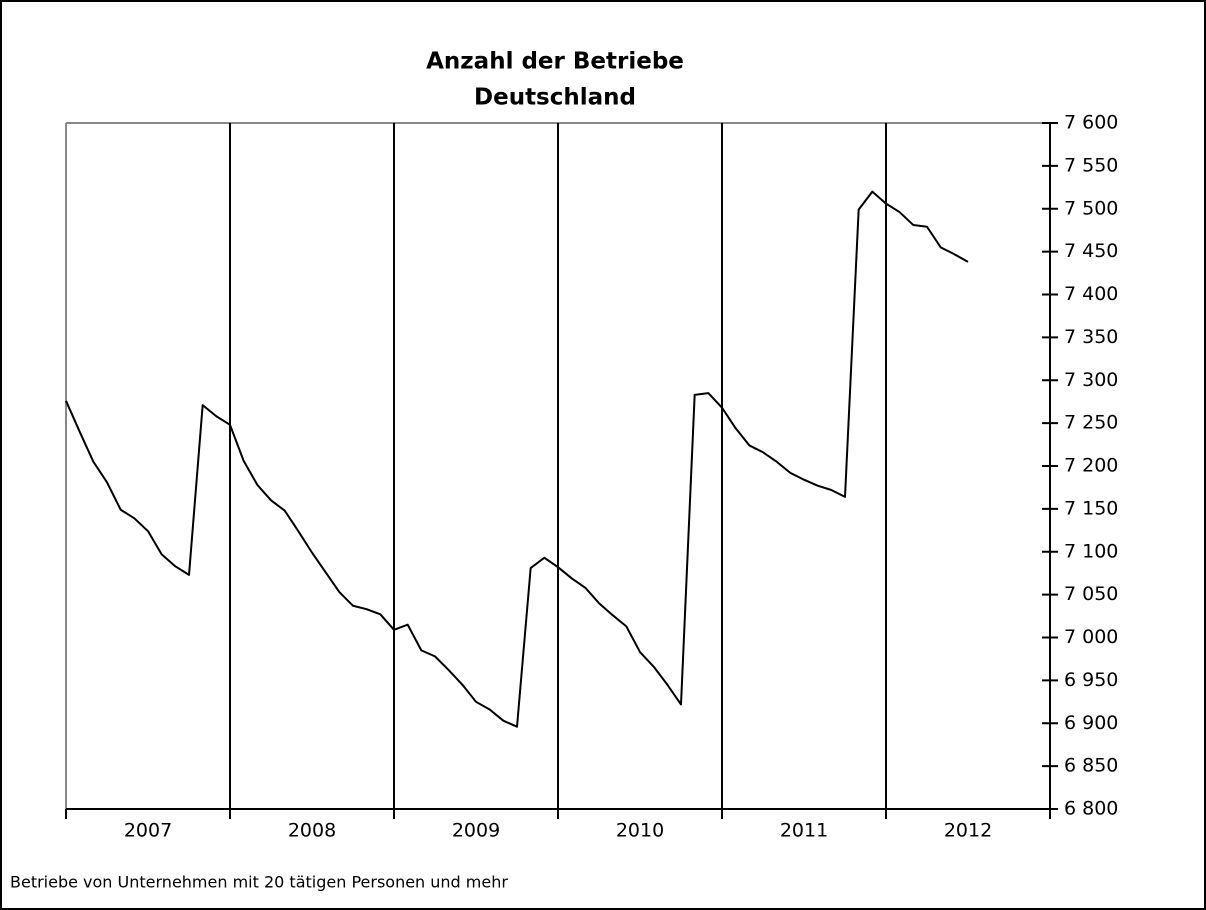 This screenshot has width=1206, height=910. What do you see at coordinates (1091, 380) in the screenshot?
I see `y-tick-label: 7 300` at bounding box center [1091, 380].